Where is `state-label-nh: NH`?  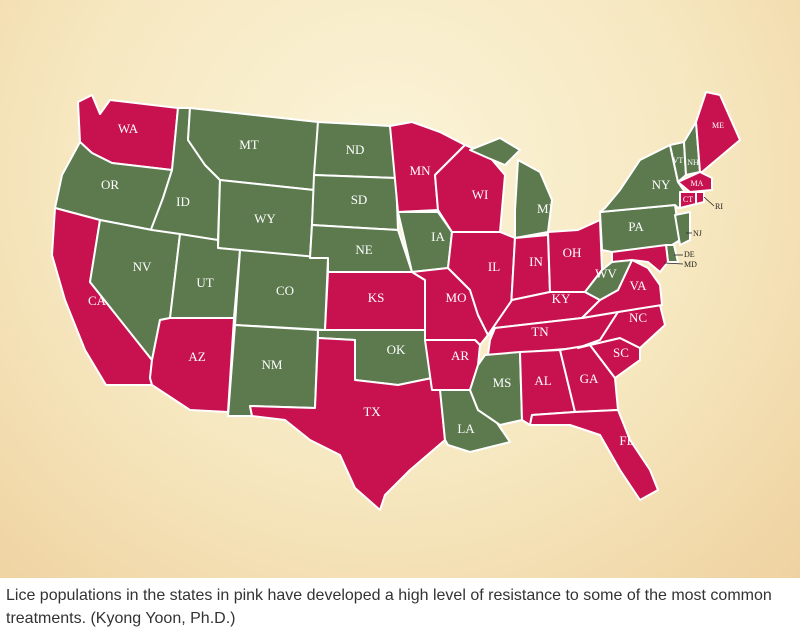
state-label-nh: NH is located at coordinates (693, 162).